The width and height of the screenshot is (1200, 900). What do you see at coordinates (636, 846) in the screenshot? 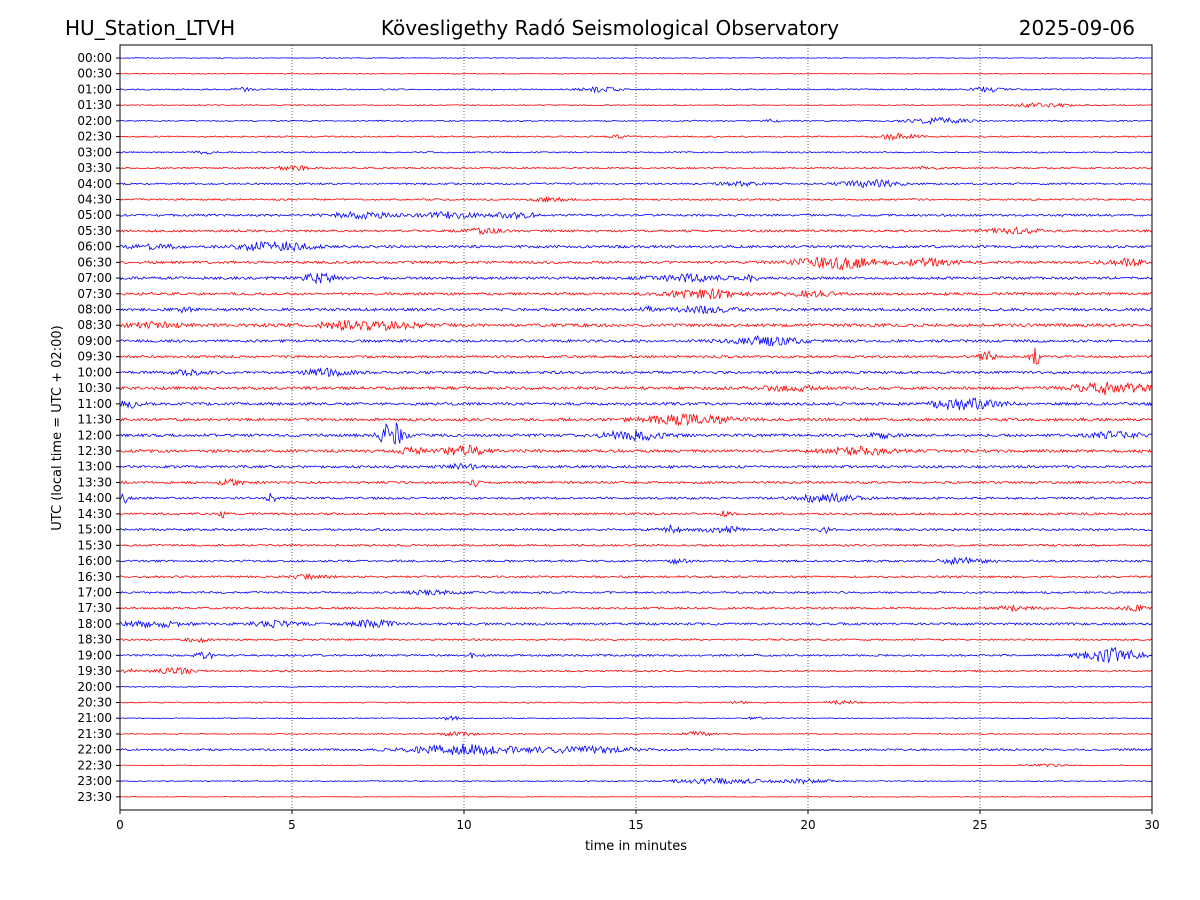
I see `x-axis-label: time in minutes` at bounding box center [636, 846].